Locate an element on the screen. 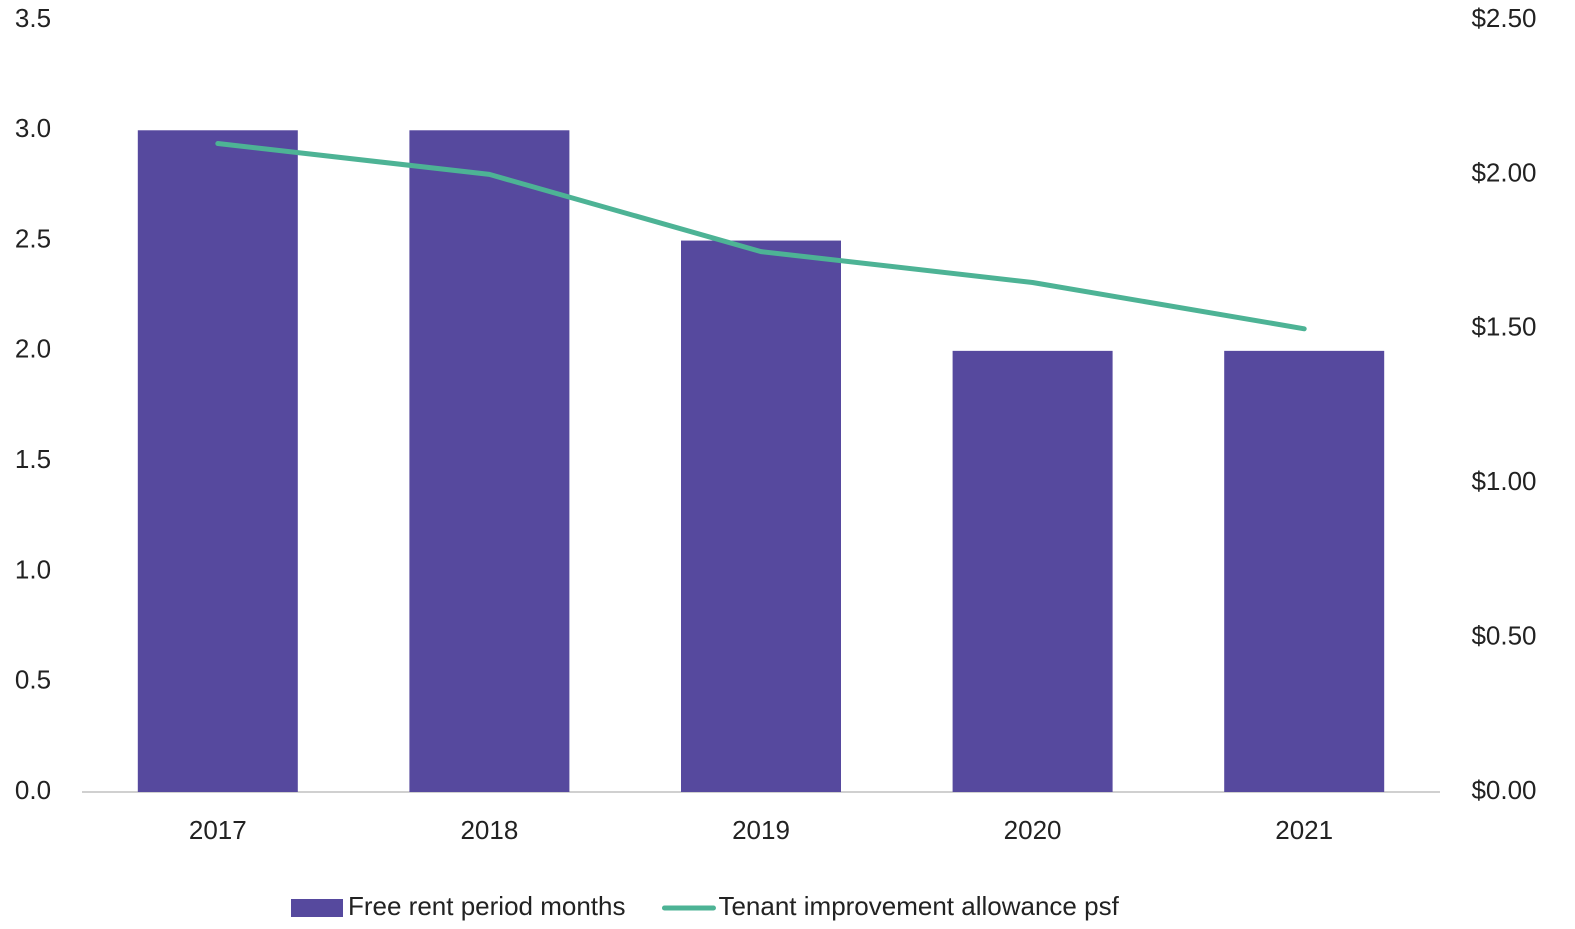 This screenshot has width=1575, height=929. legend-label: Tenant improvement allowance psf is located at coordinates (918, 906).